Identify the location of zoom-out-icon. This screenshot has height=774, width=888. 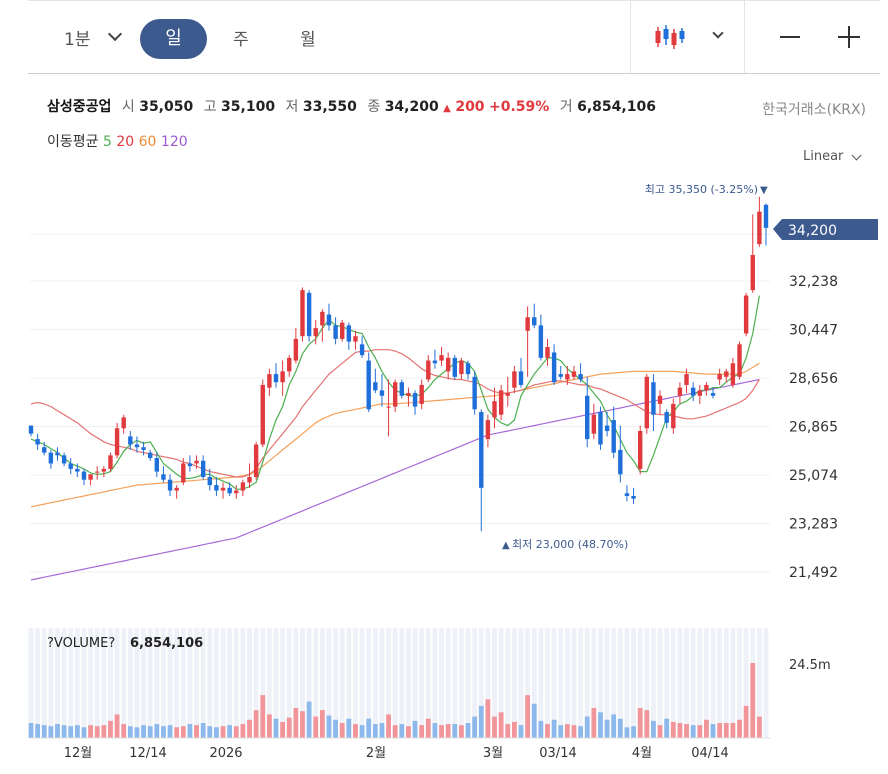
(790, 37).